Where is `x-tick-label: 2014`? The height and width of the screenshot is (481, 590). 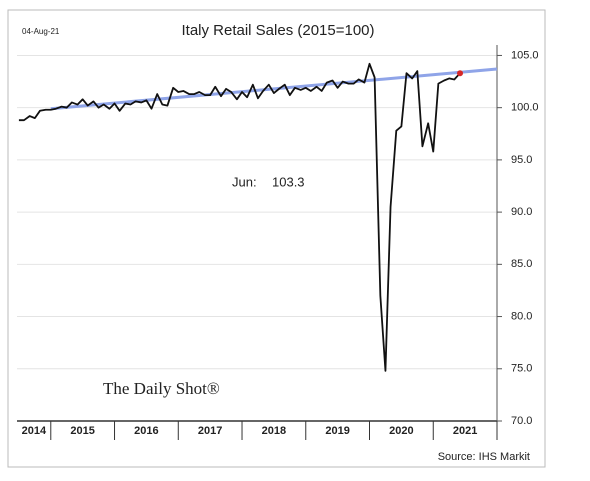 x-tick-label: 2014 is located at coordinates (34, 431).